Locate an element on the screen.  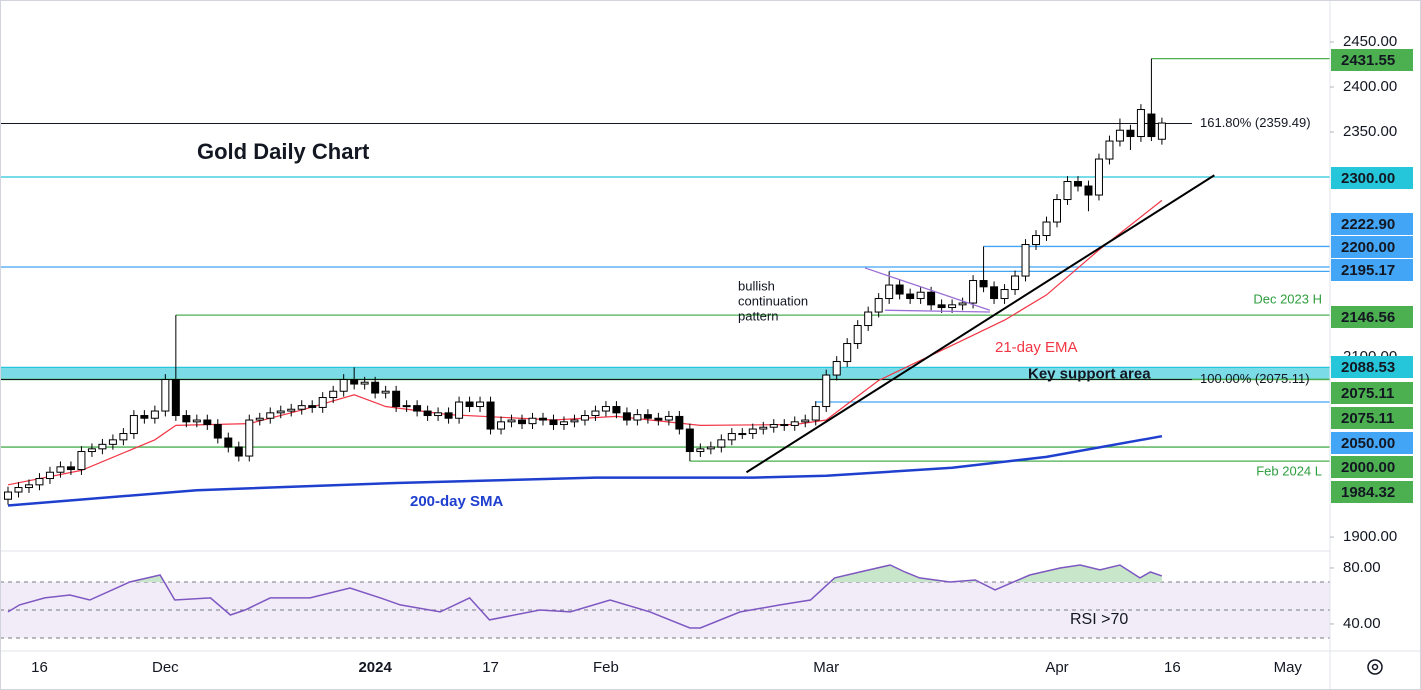
price-label: 2146.56 is located at coordinates (1368, 317).